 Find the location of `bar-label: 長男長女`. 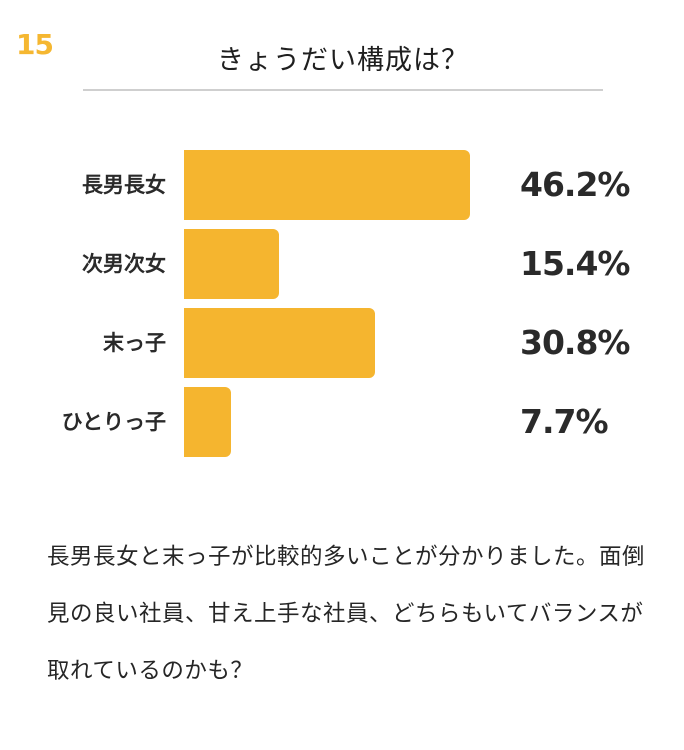

bar-label: 長男長女 is located at coordinates (124, 185).